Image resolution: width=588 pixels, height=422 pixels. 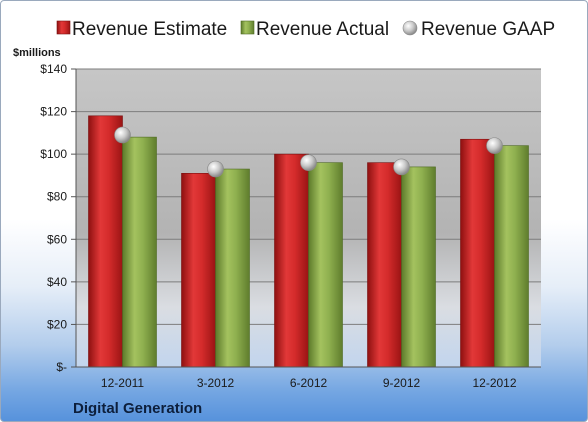 What do you see at coordinates (309, 383) in the screenshot?
I see `x-tick-label: 6-2012` at bounding box center [309, 383].